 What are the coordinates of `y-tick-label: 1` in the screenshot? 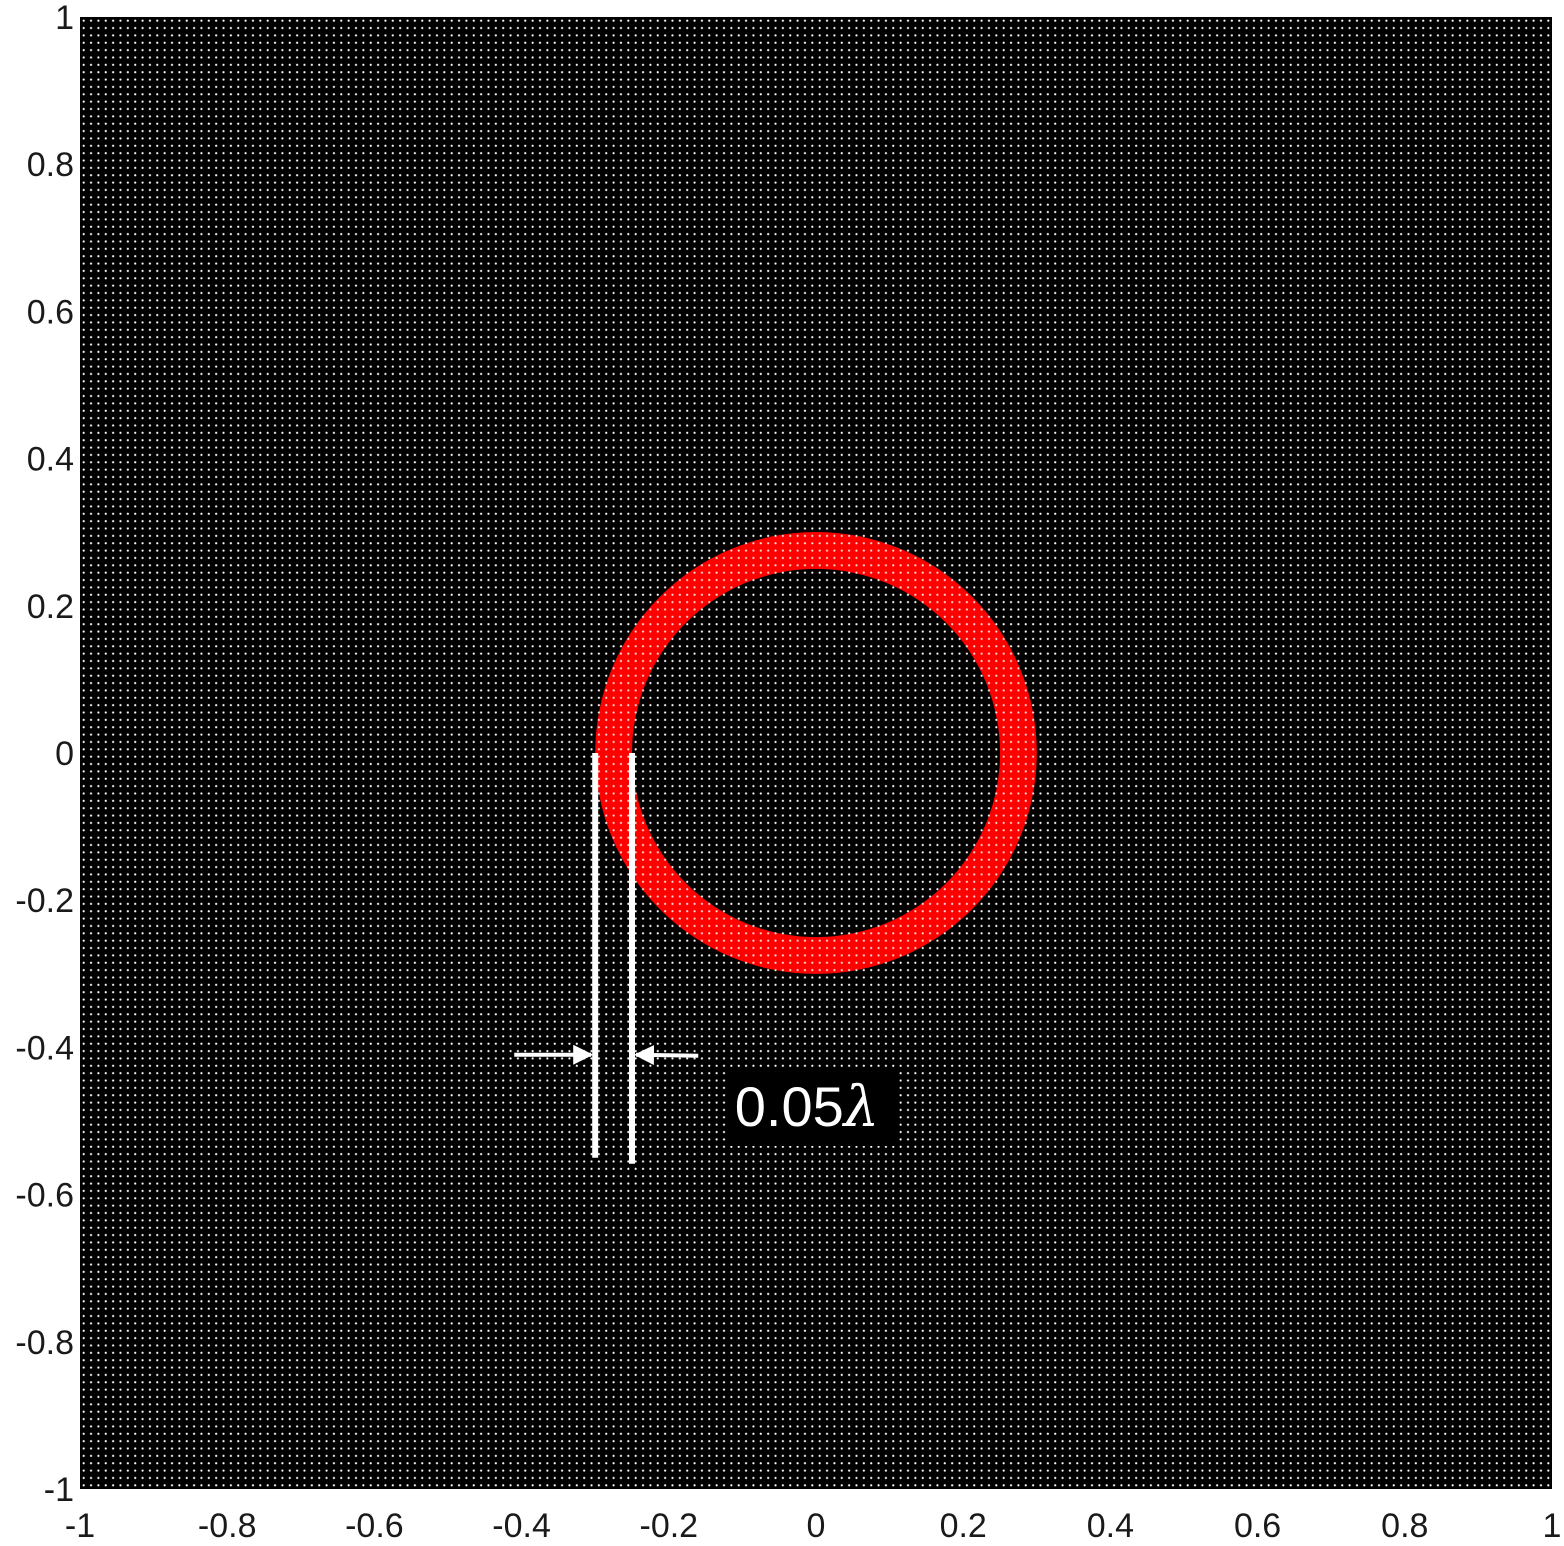 It's located at (64, 18).